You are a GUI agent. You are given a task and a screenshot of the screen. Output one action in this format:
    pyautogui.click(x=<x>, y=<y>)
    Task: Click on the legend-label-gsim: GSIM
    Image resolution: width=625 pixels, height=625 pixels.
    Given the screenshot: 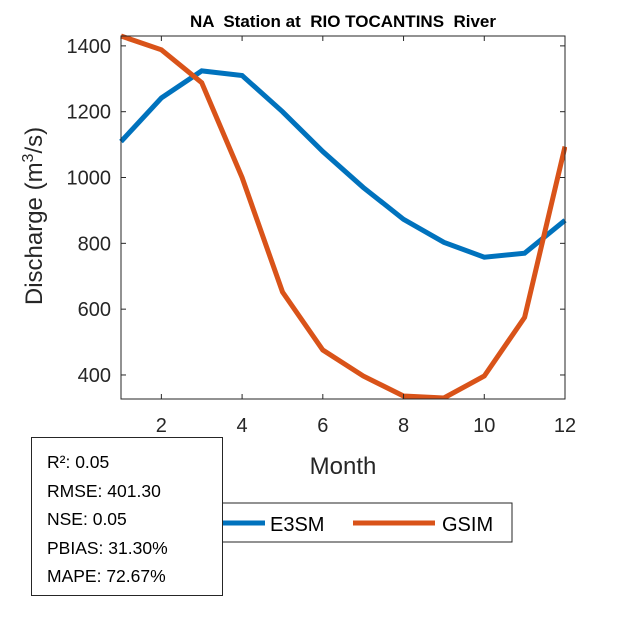 What is the action you would take?
    pyautogui.click(x=467, y=525)
    